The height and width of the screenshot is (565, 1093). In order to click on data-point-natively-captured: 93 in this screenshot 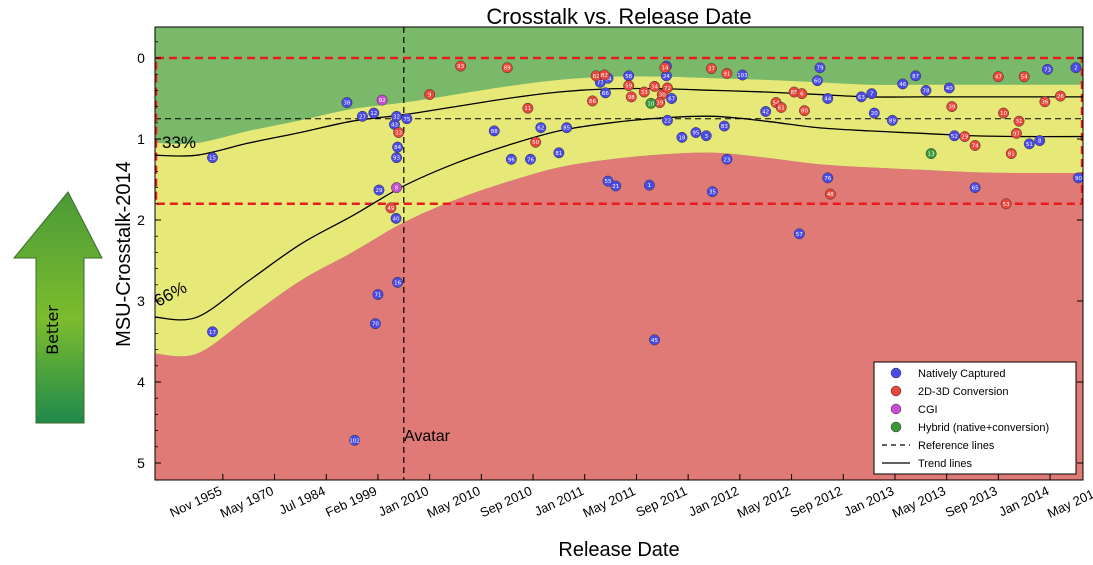, I will do `click(397, 158)`.